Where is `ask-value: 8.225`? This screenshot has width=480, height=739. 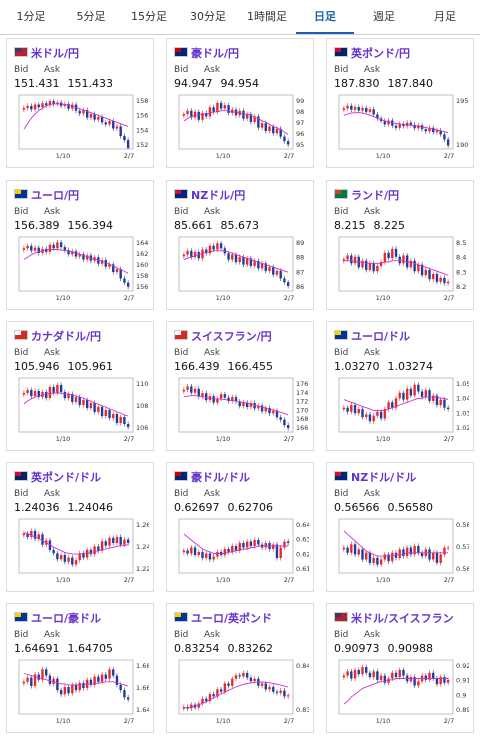 ask-value: 8.225 is located at coordinates (389, 225).